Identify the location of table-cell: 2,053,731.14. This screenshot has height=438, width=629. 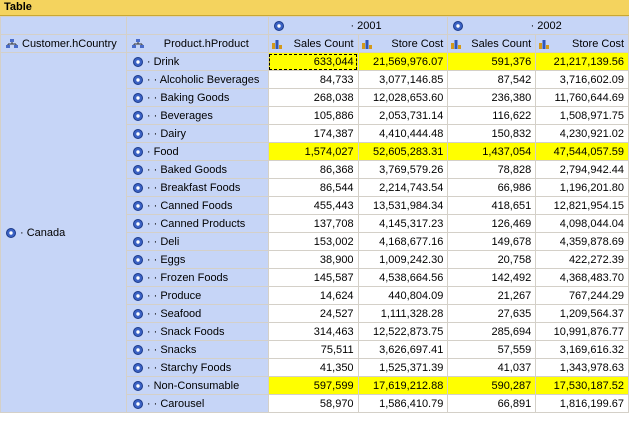
(403, 115).